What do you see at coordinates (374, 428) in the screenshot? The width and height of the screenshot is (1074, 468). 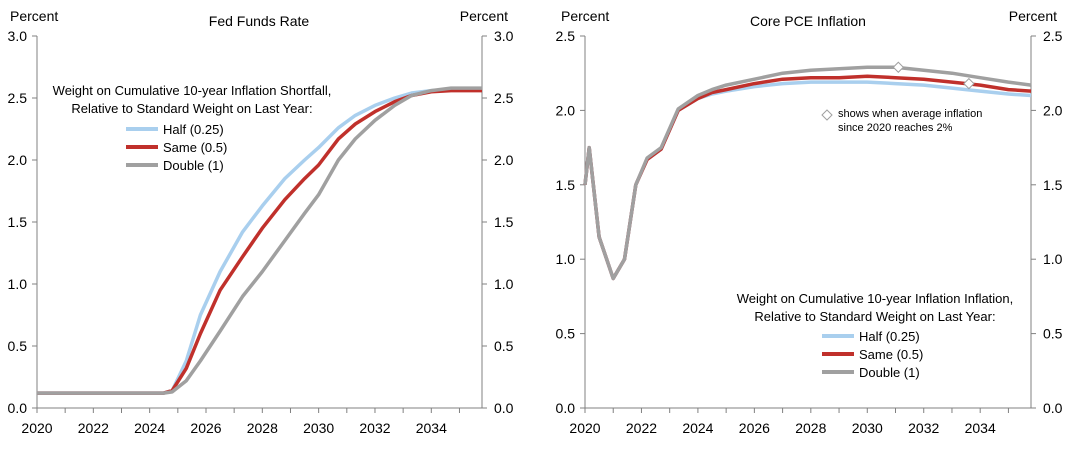 I see `fed-funds-x-tick-label: 2032` at bounding box center [374, 428].